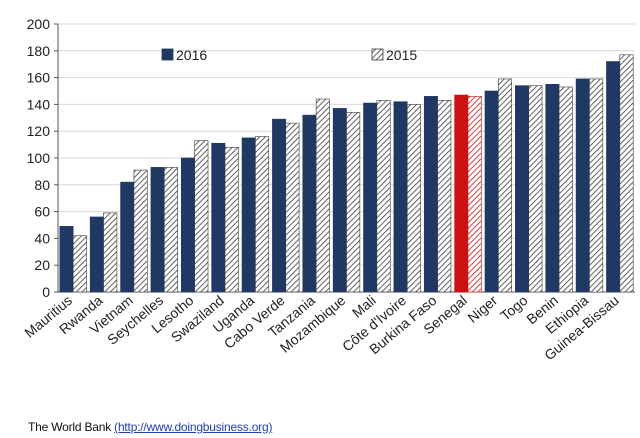 The height and width of the screenshot is (438, 640). Describe the element at coordinates (167, 54) in the screenshot. I see `legend-swatch-2016` at that location.